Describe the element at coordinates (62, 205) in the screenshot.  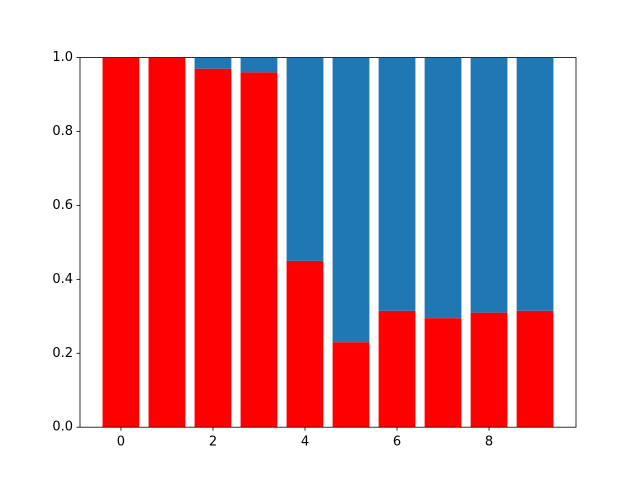
I see `y-tick-label: 0.6` at that location.